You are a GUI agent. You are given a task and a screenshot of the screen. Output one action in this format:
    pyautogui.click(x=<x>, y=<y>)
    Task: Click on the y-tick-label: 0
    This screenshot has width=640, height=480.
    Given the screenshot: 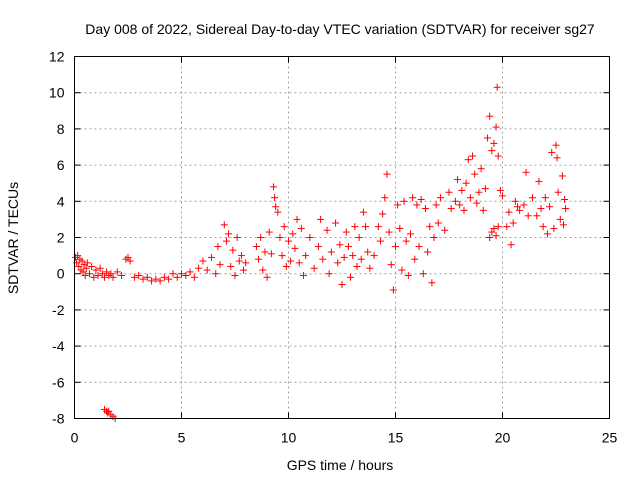 What is the action you would take?
    pyautogui.click(x=61, y=274)
    